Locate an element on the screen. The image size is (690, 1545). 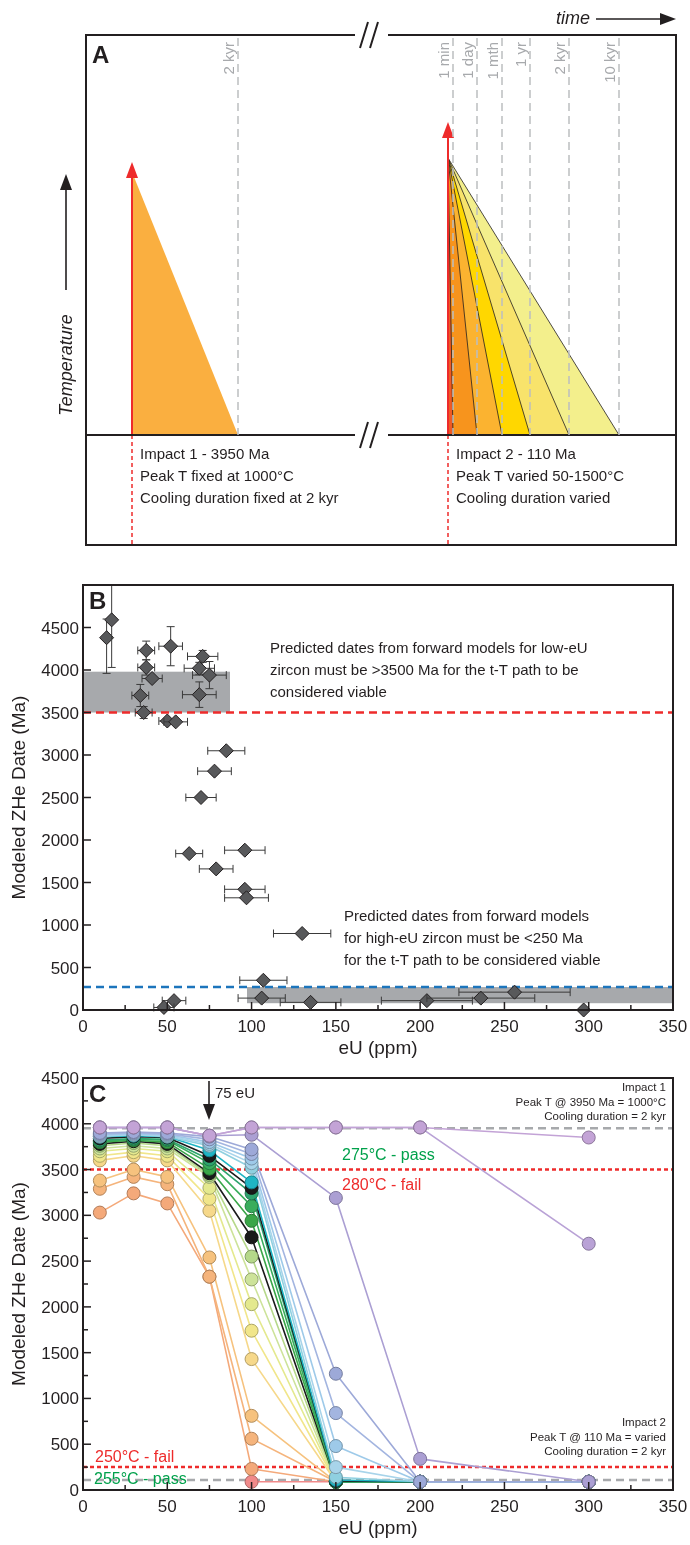
text: 1 day is located at coordinates (467, 60).